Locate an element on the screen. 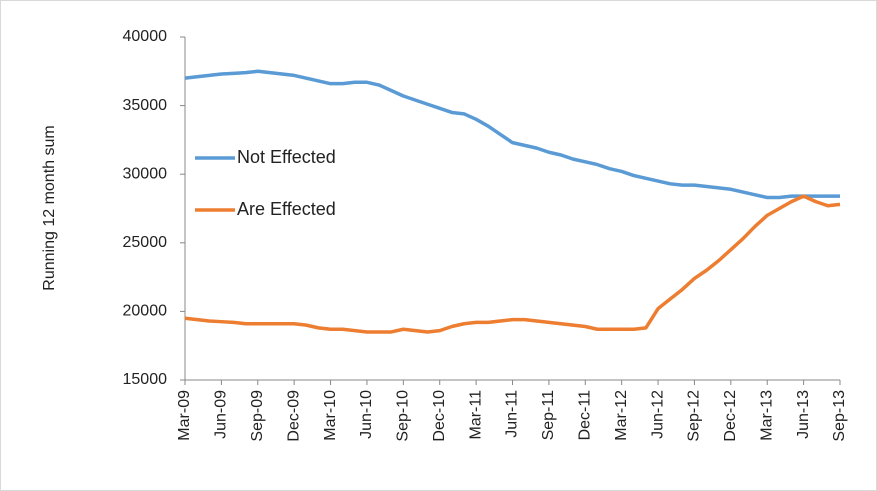  x-tick-label: Sep-12 is located at coordinates (694, 416).